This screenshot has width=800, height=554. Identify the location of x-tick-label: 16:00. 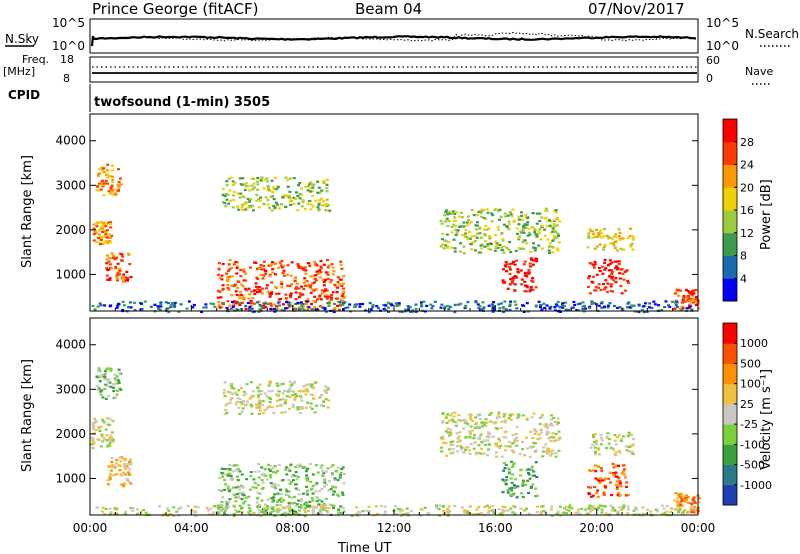
(495, 528).